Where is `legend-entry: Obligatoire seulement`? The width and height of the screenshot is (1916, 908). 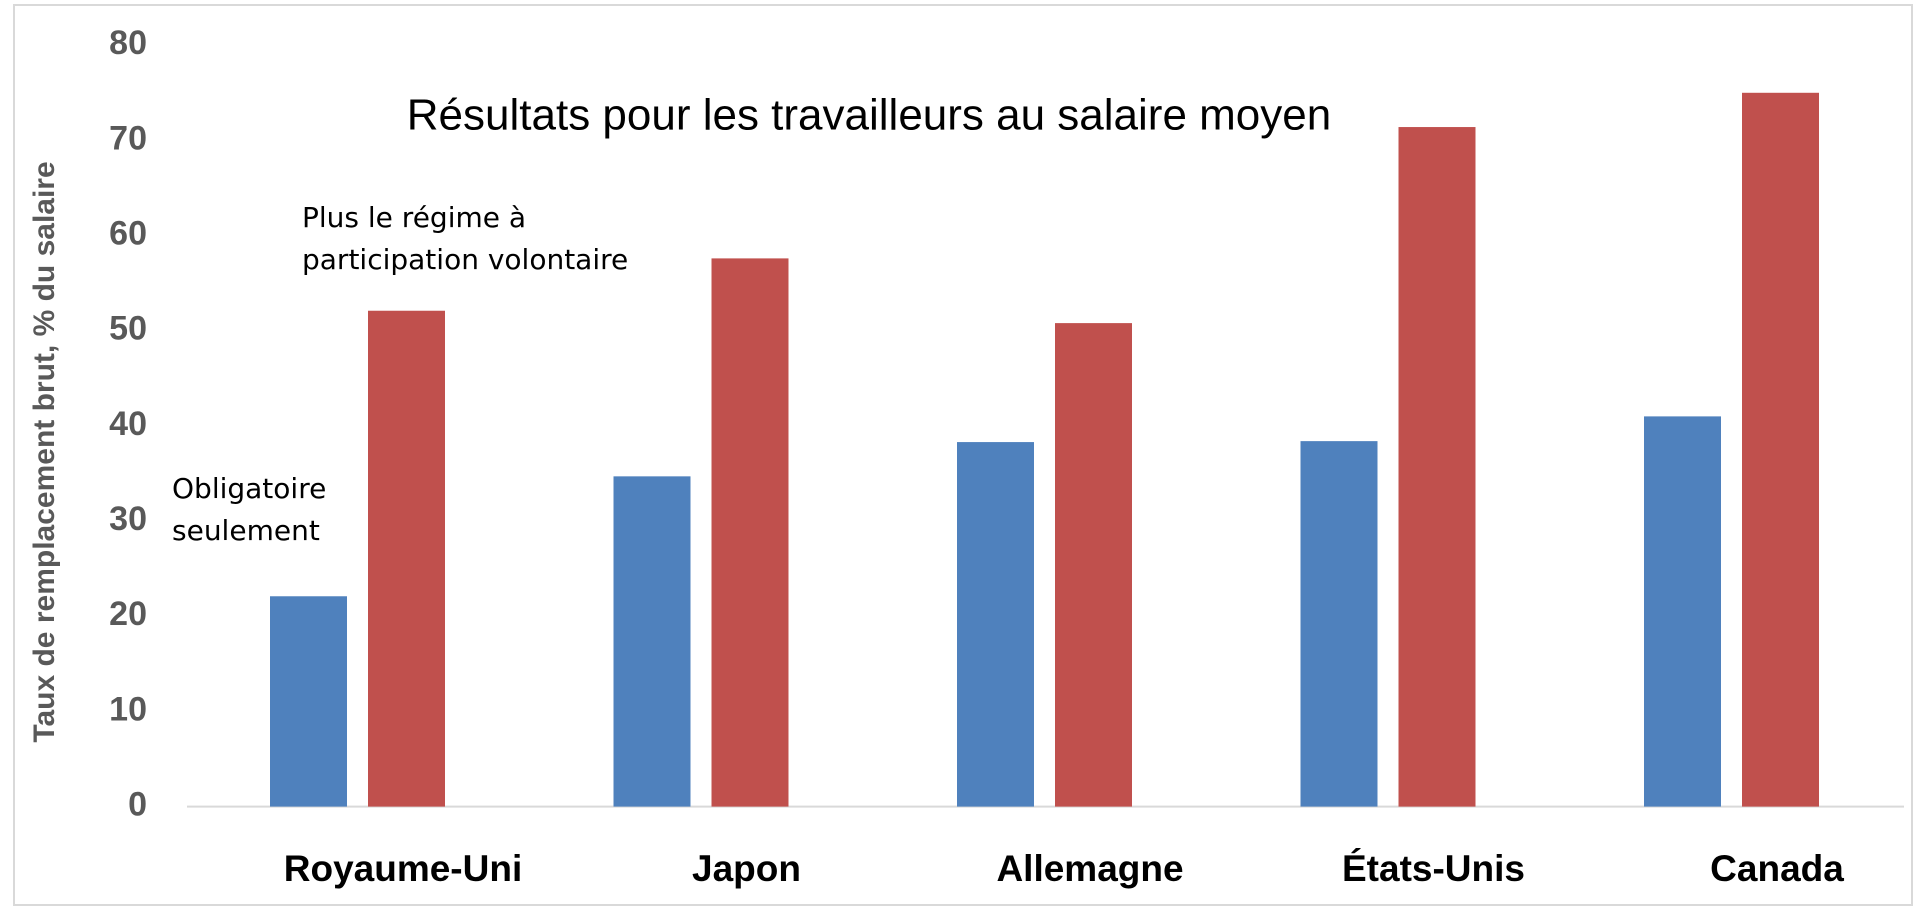
legend-entry: Obligatoire seulement is located at coordinates (249, 509).